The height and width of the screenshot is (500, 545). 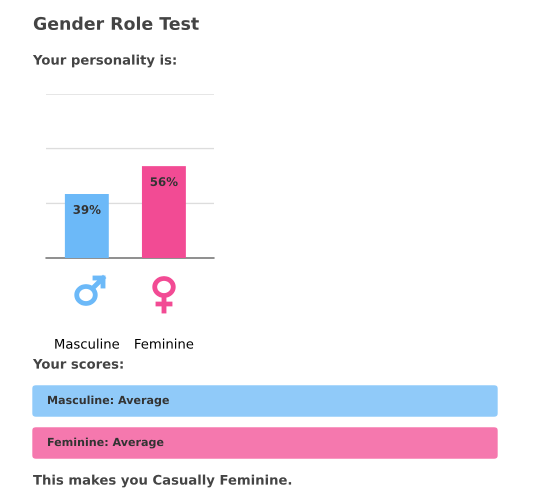 What do you see at coordinates (116, 23) in the screenshot?
I see `chart-title: Gender Role Test` at bounding box center [116, 23].